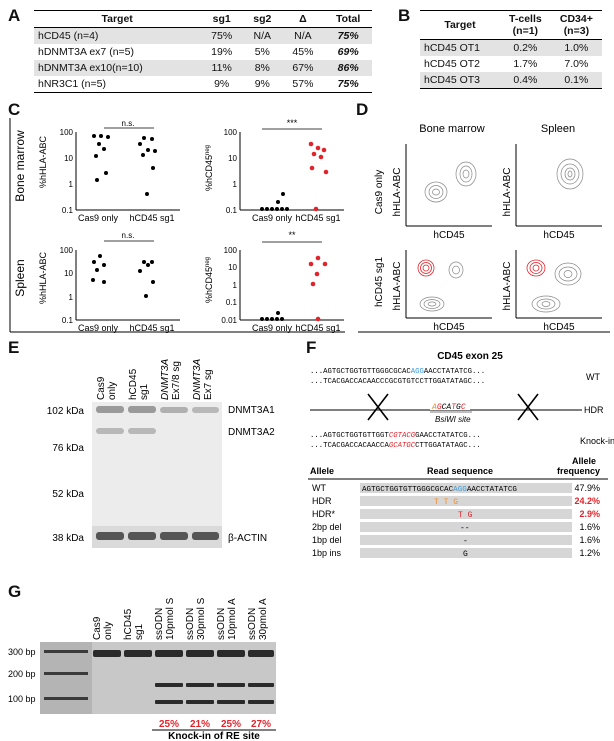 The image size is (614, 741). Describe the element at coordinates (597, 441) in the screenshot. I see `knock-in-label: Knock-in` at that location.